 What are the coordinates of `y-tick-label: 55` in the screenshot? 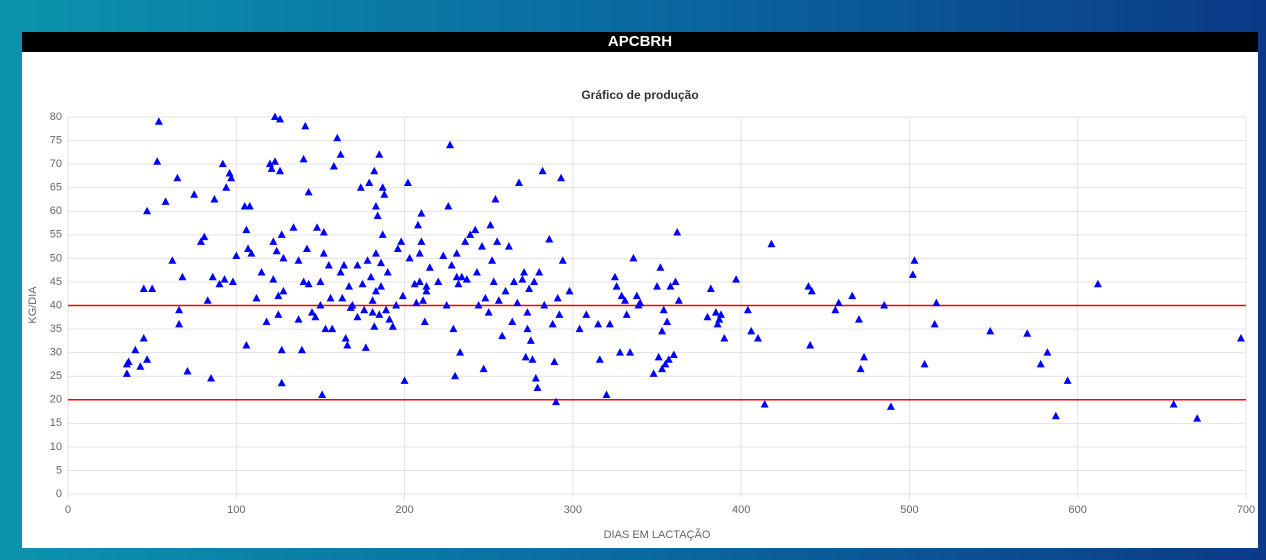 It's located at (56, 235).